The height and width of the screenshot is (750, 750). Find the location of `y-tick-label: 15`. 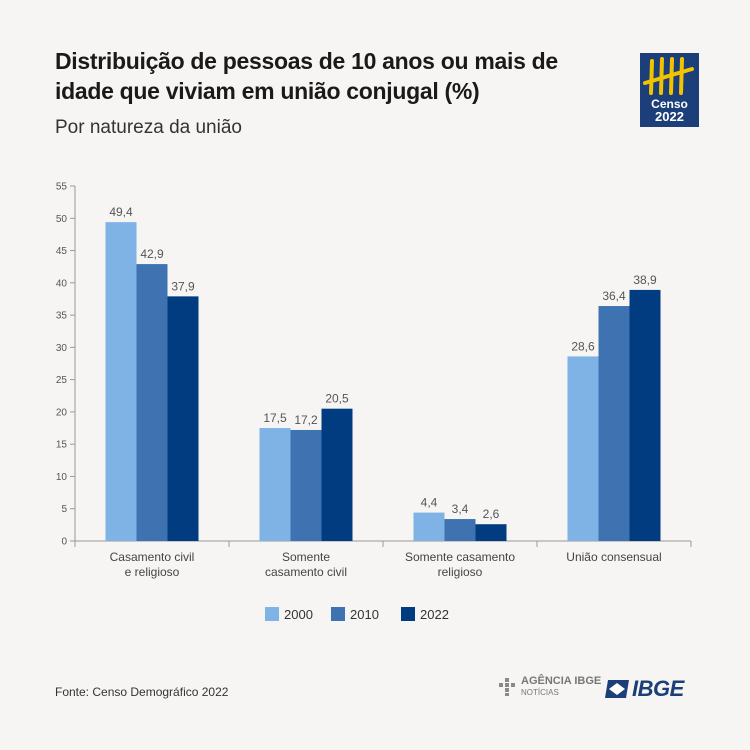

y-tick-label: 15 is located at coordinates (62, 445).